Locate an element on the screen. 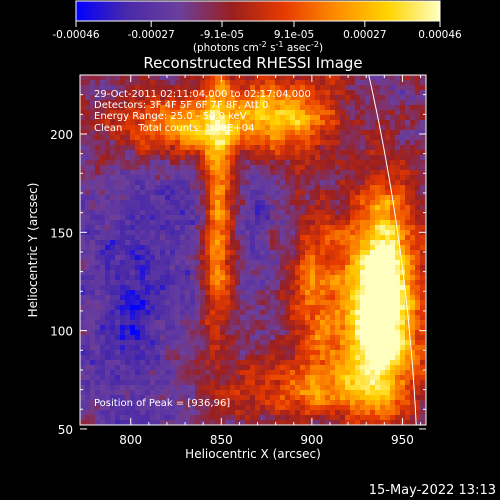 The height and width of the screenshot is (500, 500). y-tick-label: 100 is located at coordinates (61, 332).